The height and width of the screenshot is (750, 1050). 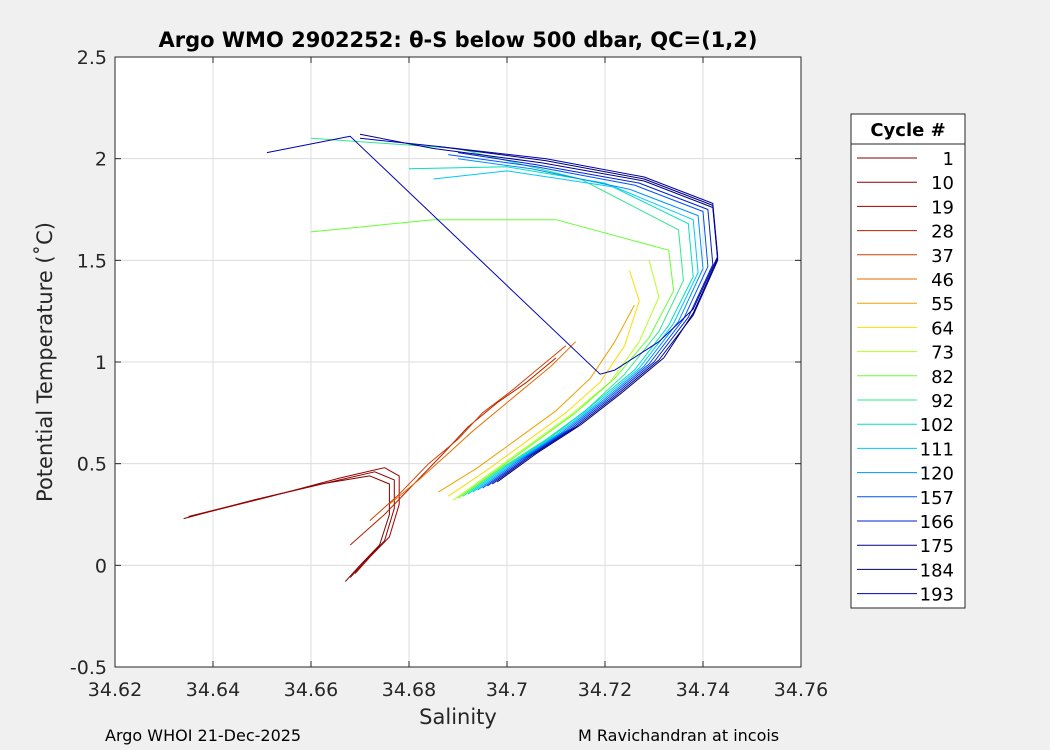 What do you see at coordinates (942, 183) in the screenshot?
I see `legend-label-cycle-10: 10` at bounding box center [942, 183].